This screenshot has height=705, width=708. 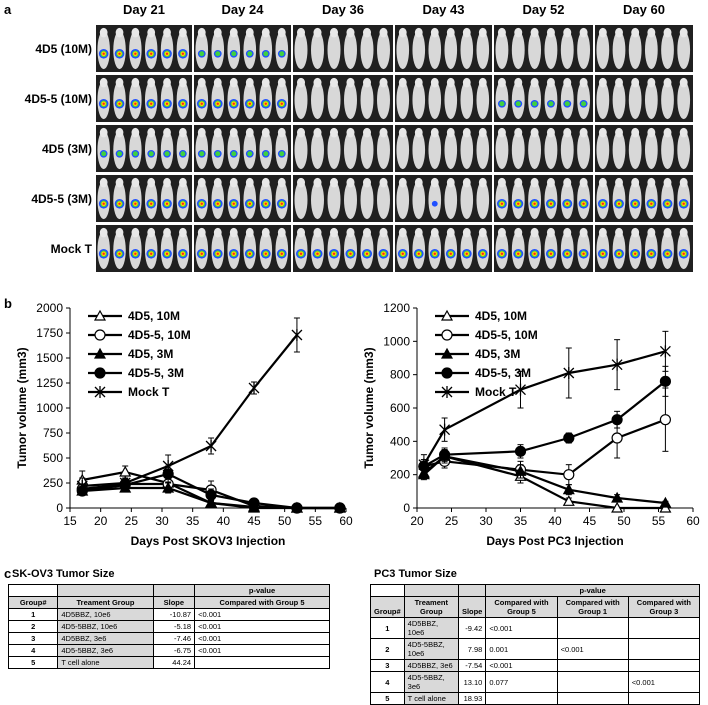 I want to click on table-cell: 3, so click(x=387, y=665).